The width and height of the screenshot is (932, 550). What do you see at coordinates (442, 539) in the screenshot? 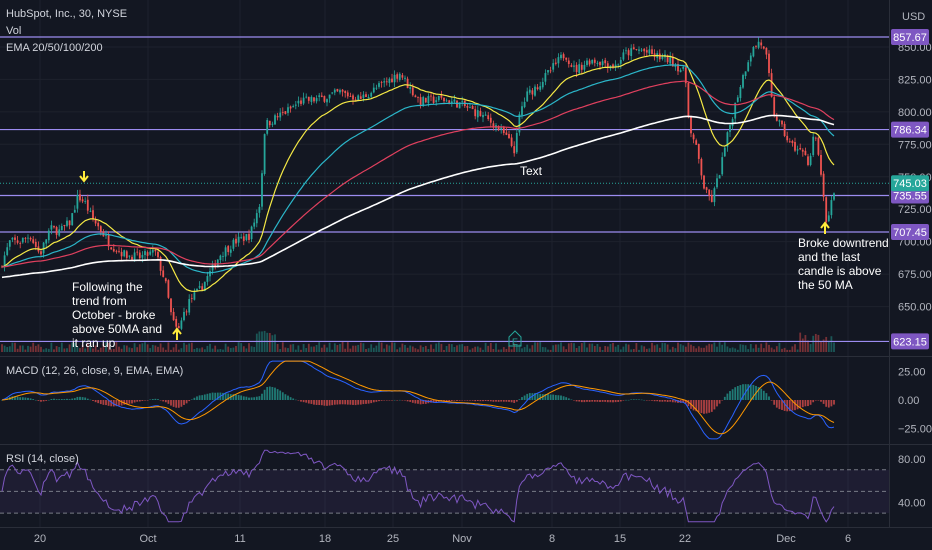
I see `time-axis: 20 Oct 11 18 25 Nov 8 15 22 Dec 6` at bounding box center [442, 539].